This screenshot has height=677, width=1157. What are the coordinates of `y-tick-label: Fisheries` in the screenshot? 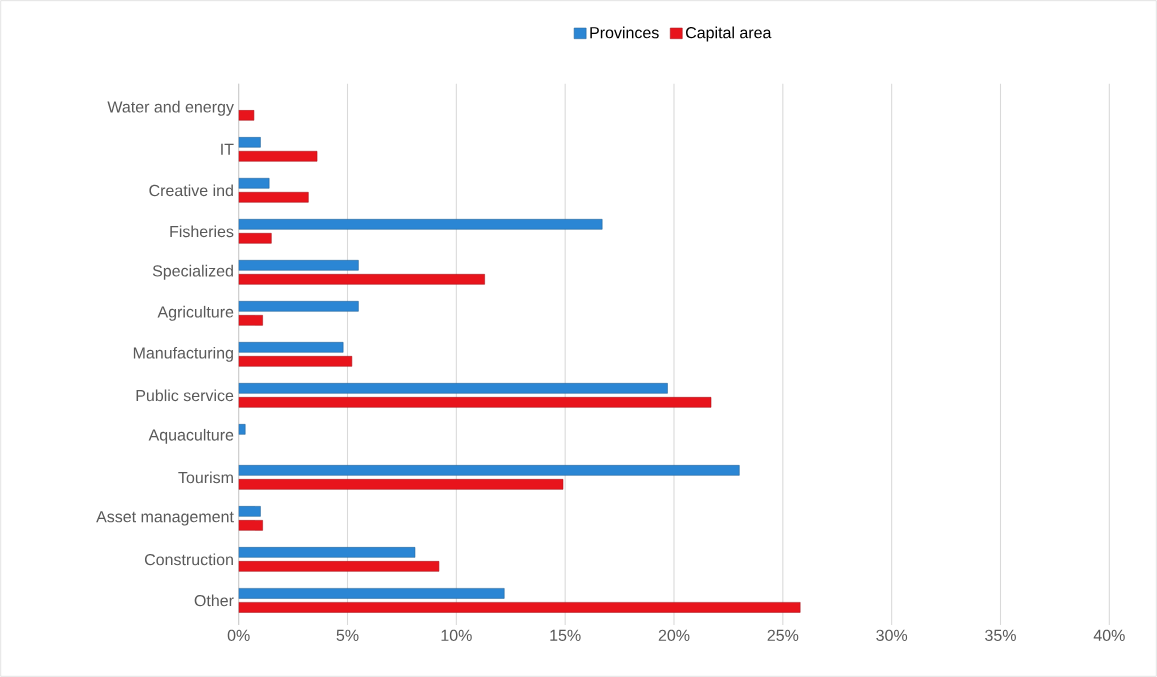 It's located at (202, 231).